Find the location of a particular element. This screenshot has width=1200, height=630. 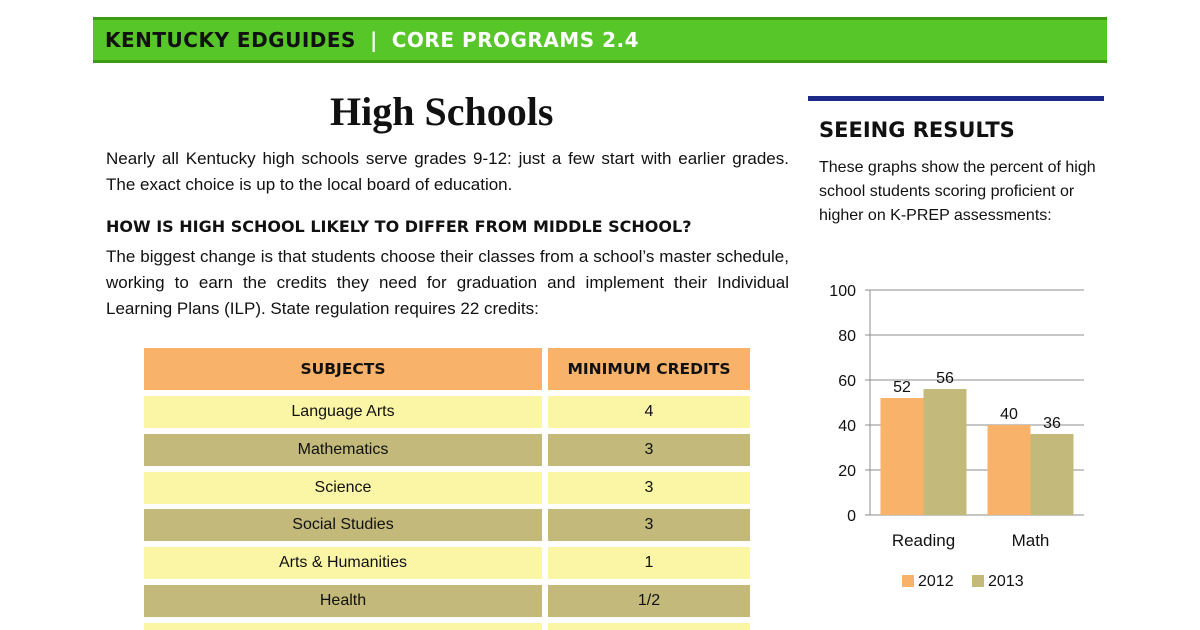

data-label: 56 is located at coordinates (945, 378).